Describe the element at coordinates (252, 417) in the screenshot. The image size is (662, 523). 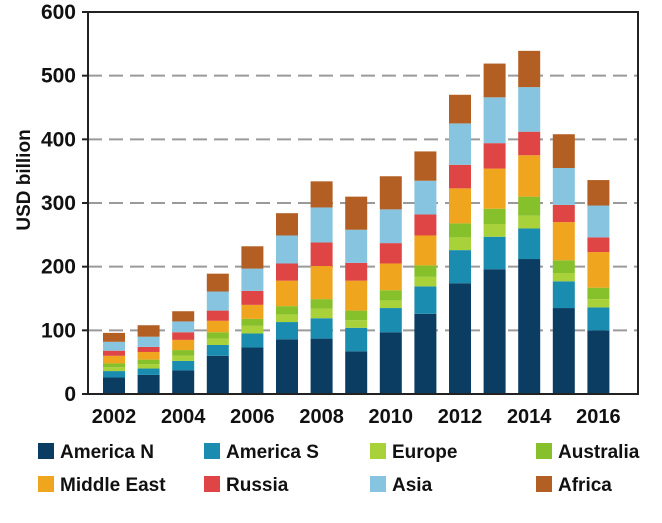
I see `x-tick-label: 2006` at that location.